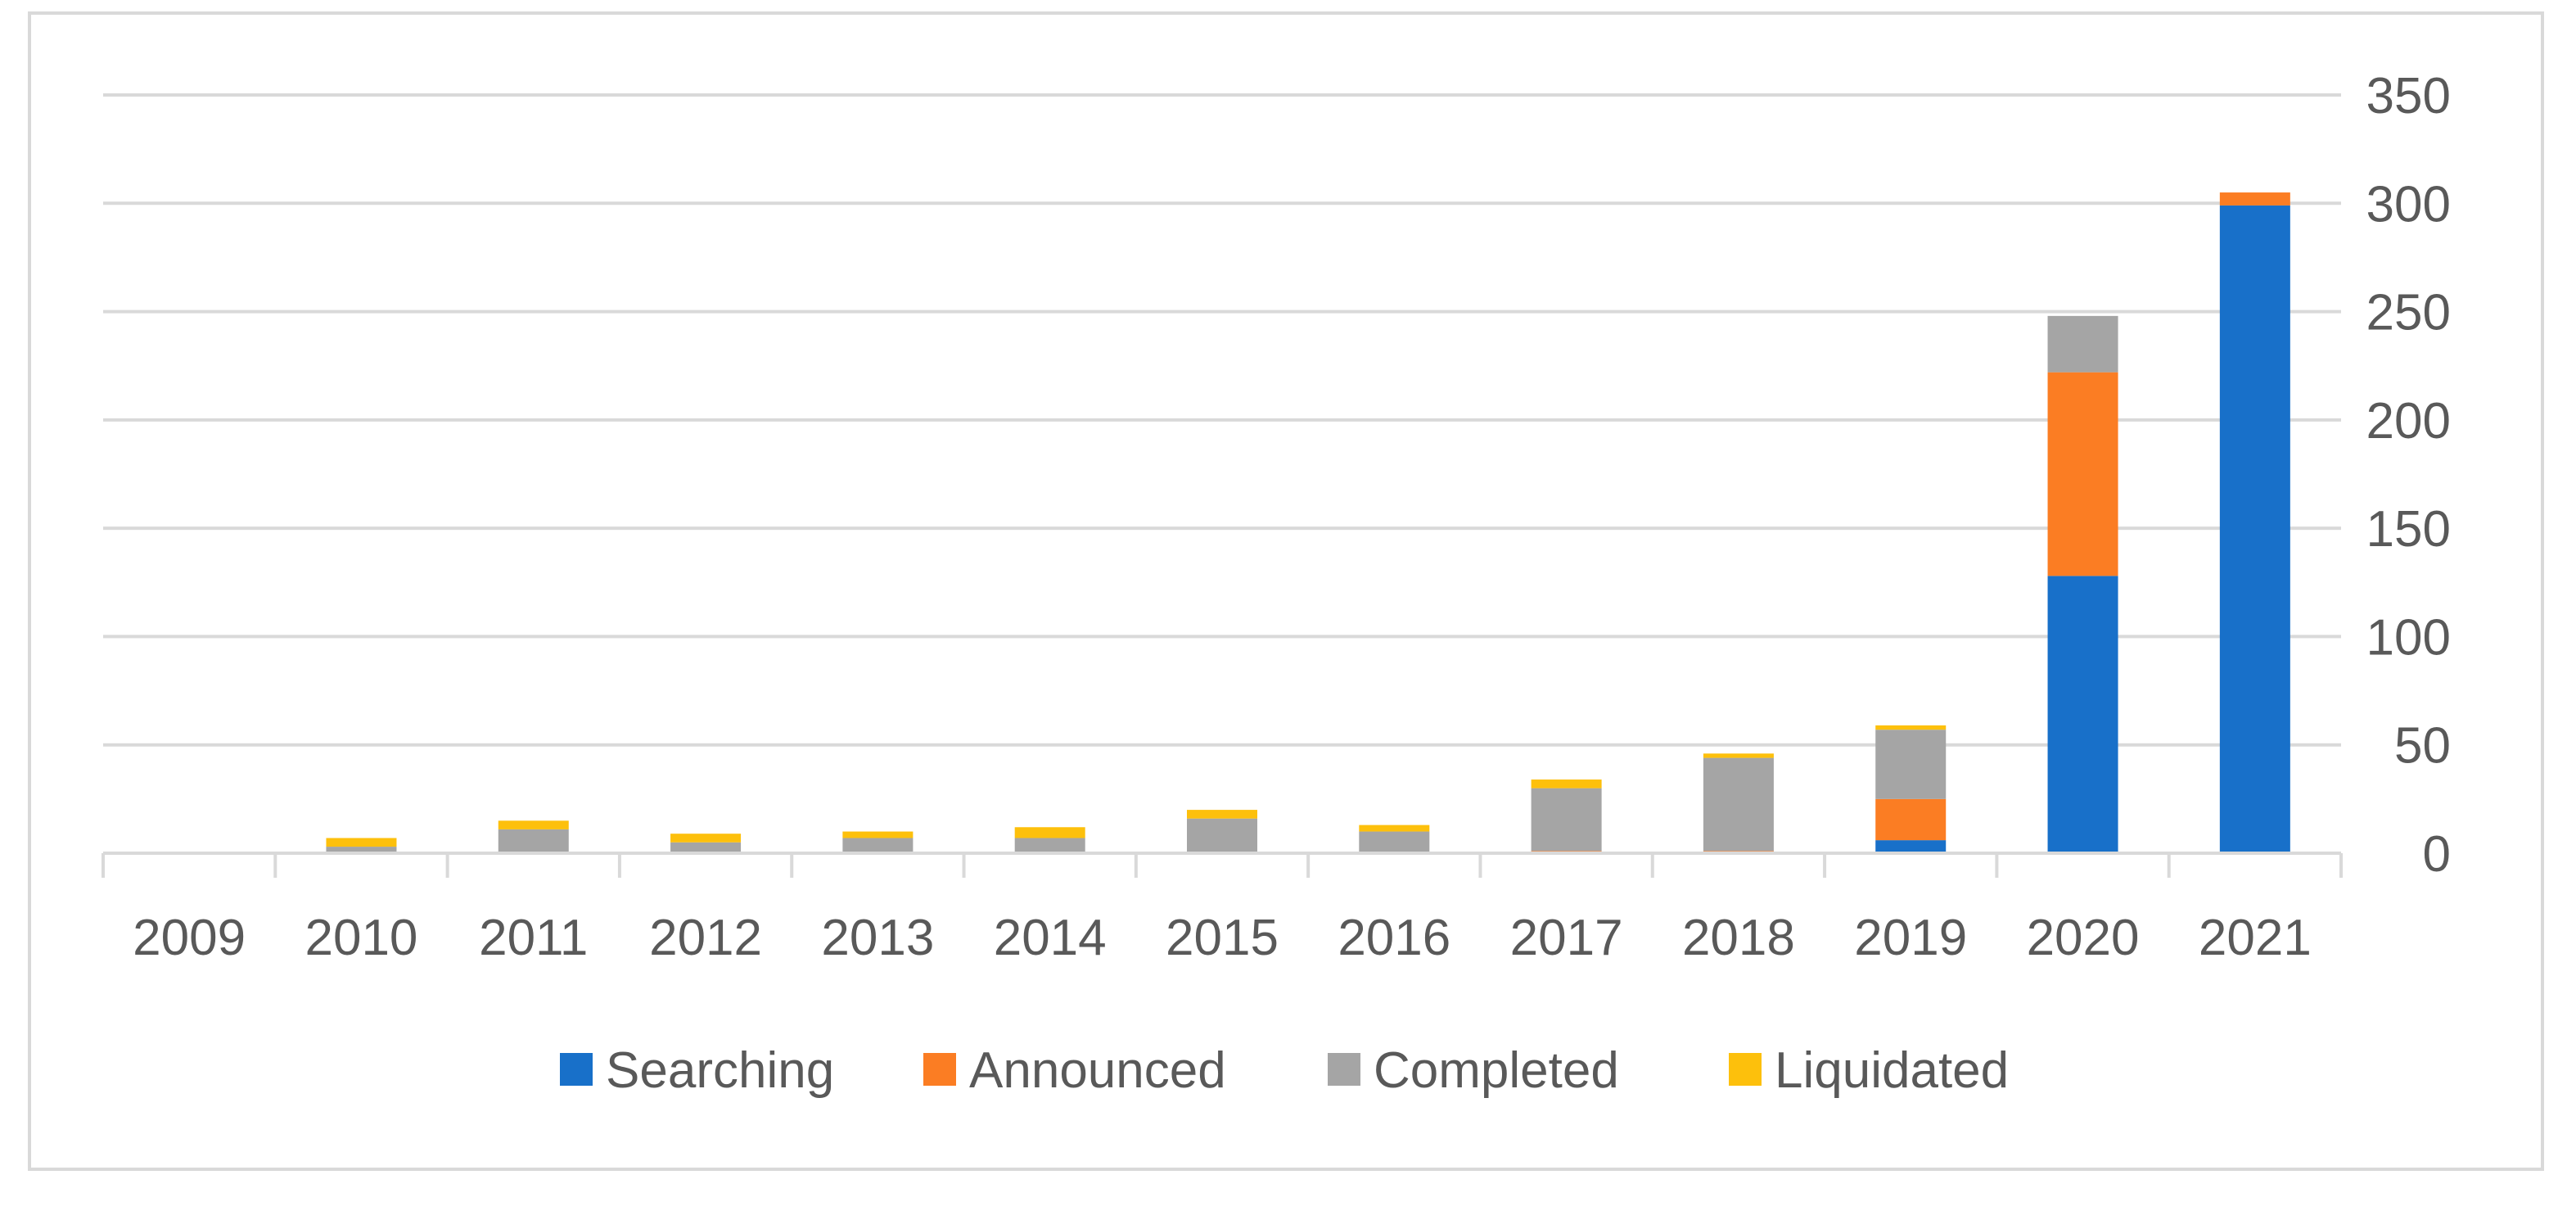 This screenshot has height=1211, width=2576. What do you see at coordinates (2255, 938) in the screenshot?
I see `x-tick-label: 2021` at bounding box center [2255, 938].